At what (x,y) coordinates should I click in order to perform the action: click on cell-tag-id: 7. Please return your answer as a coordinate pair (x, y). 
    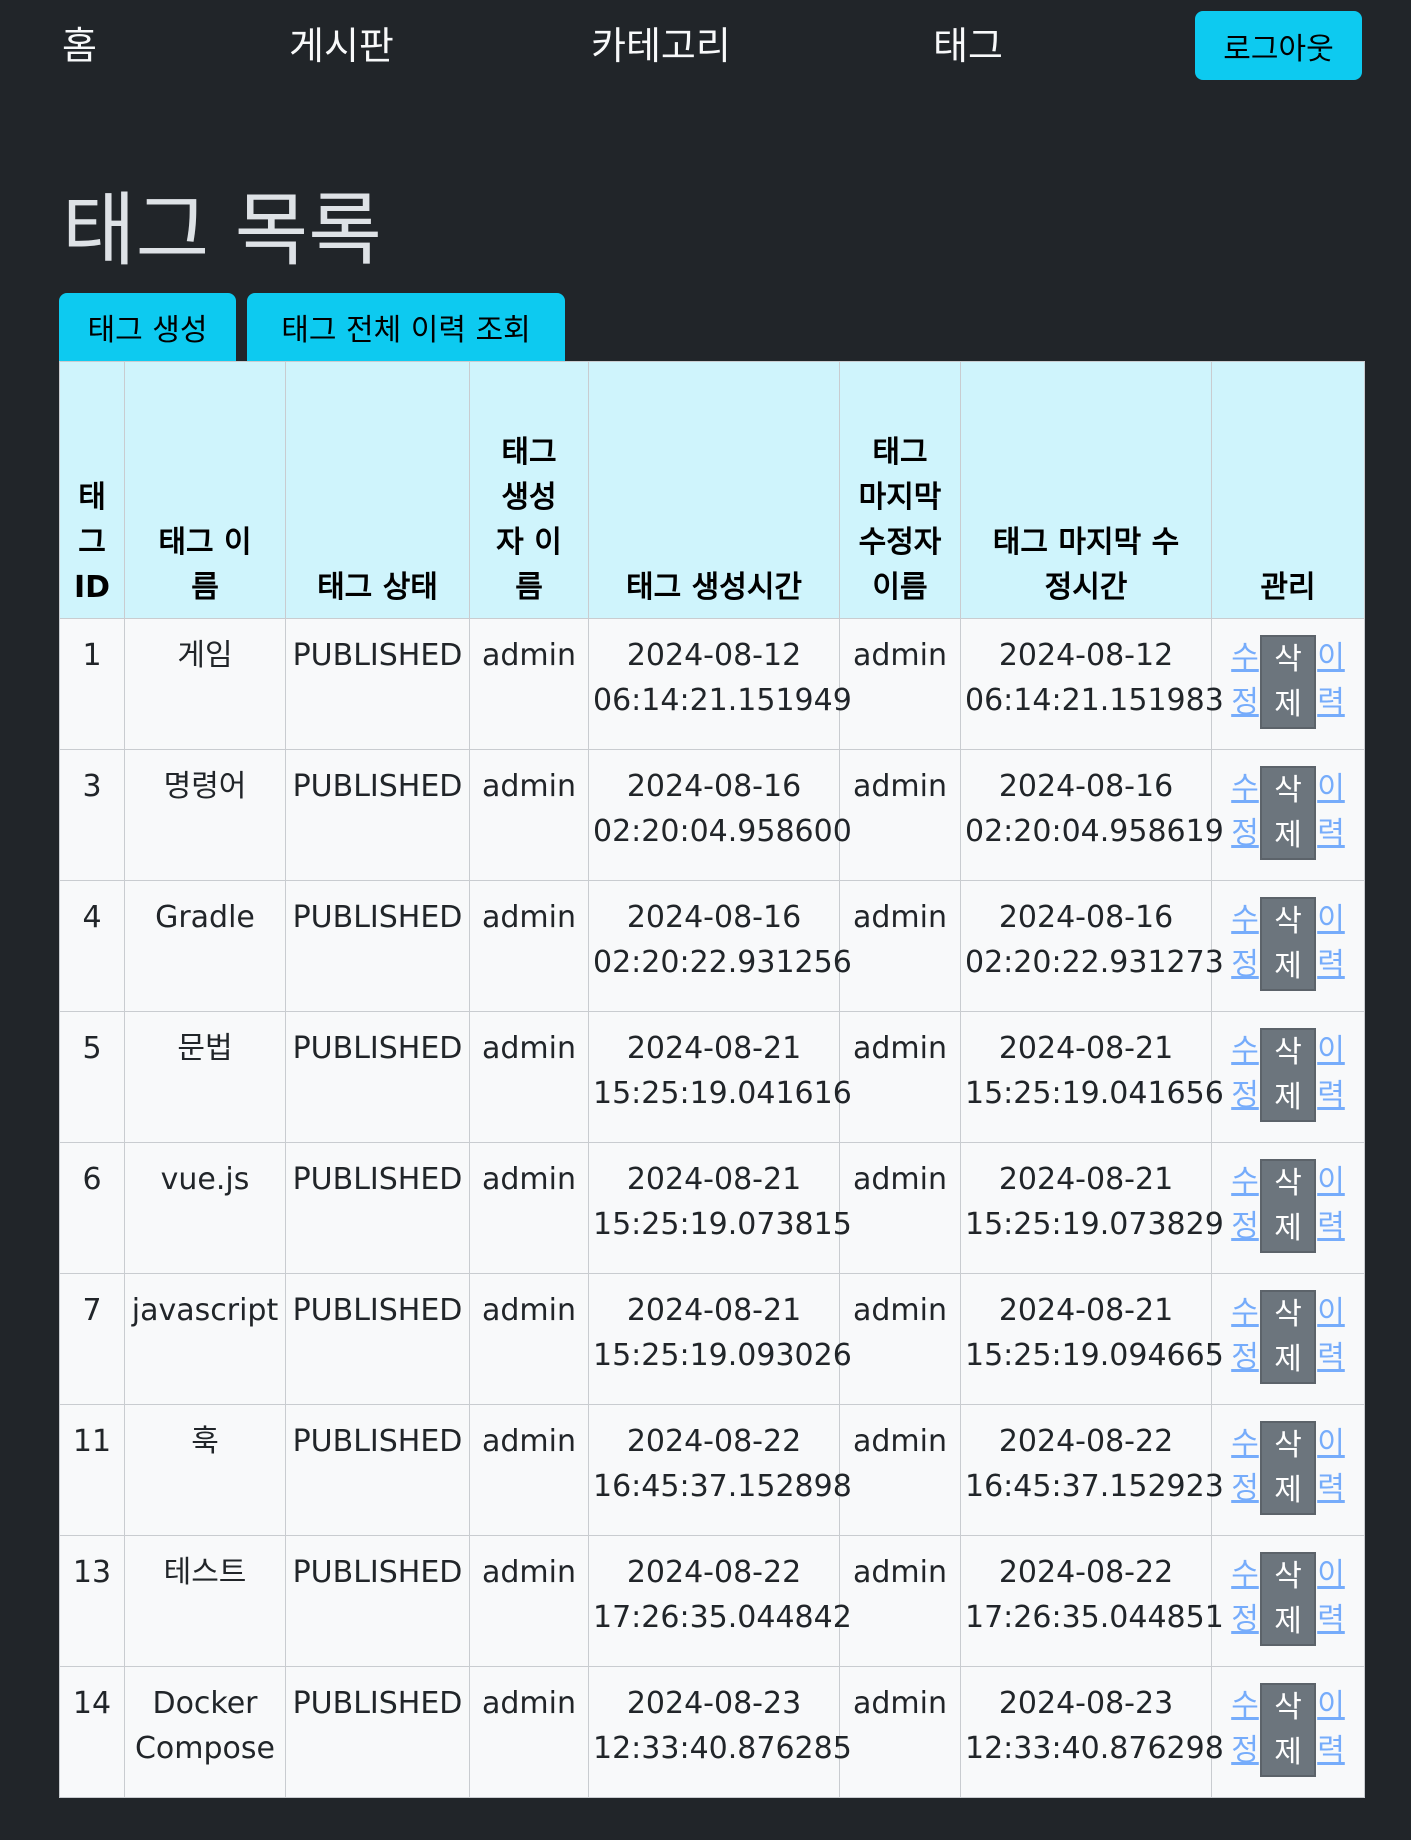
    Looking at the image, I should click on (92, 1339).